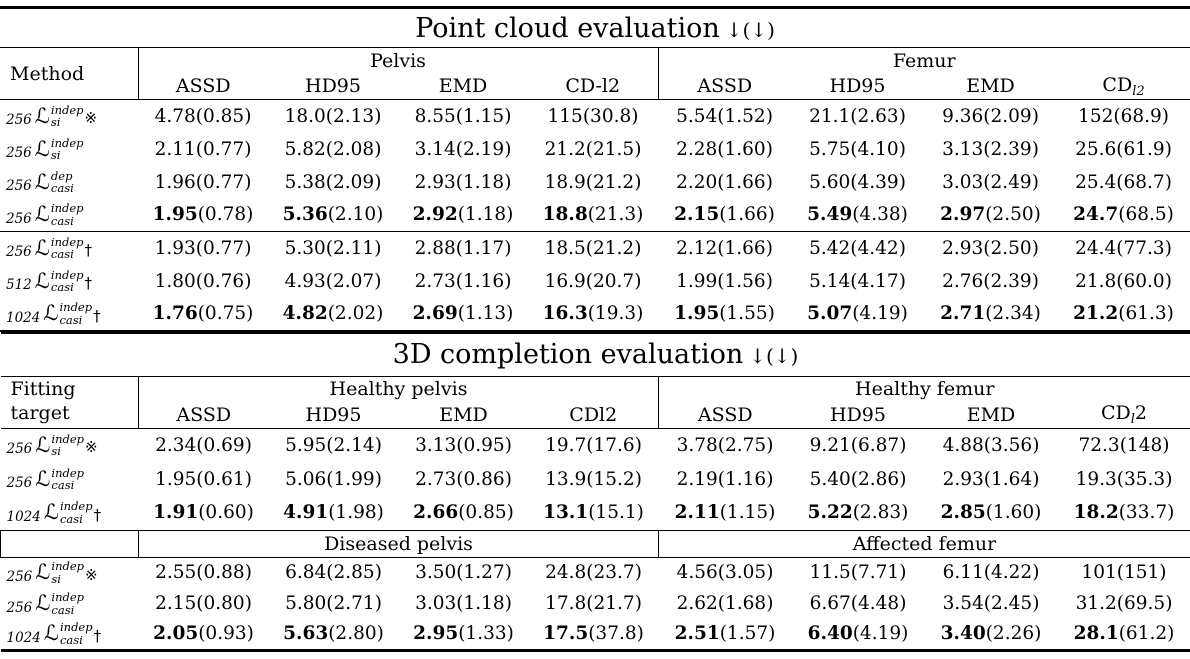 The image size is (1190, 659). Describe the element at coordinates (1013, 634) in the screenshot. I see `value-std: (2.26)` at that location.